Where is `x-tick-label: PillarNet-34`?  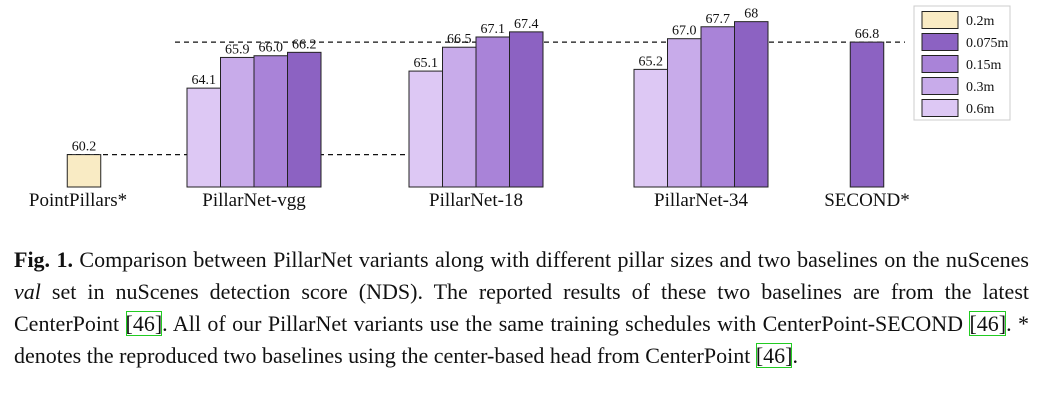
x-tick-label: PillarNet-34 is located at coordinates (701, 200).